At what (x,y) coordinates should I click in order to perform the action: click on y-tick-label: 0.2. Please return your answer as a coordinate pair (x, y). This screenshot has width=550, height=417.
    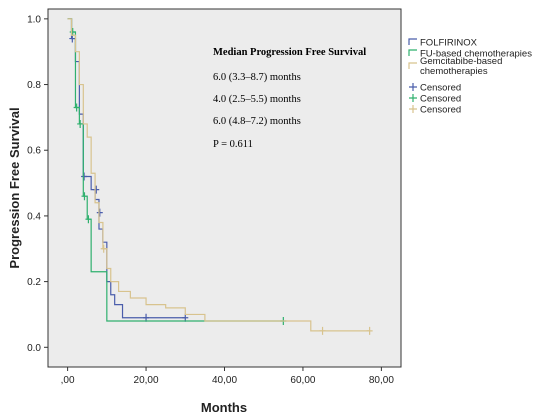
    Looking at the image, I should click on (34, 282).